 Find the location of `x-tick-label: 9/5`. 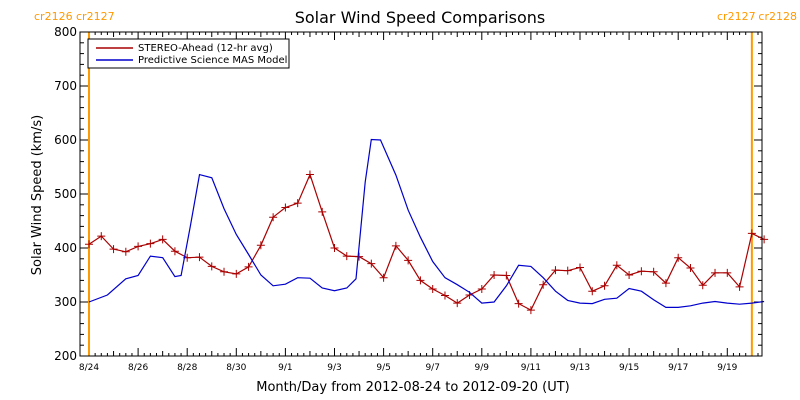

x-tick-label: 9/5 is located at coordinates (383, 368).